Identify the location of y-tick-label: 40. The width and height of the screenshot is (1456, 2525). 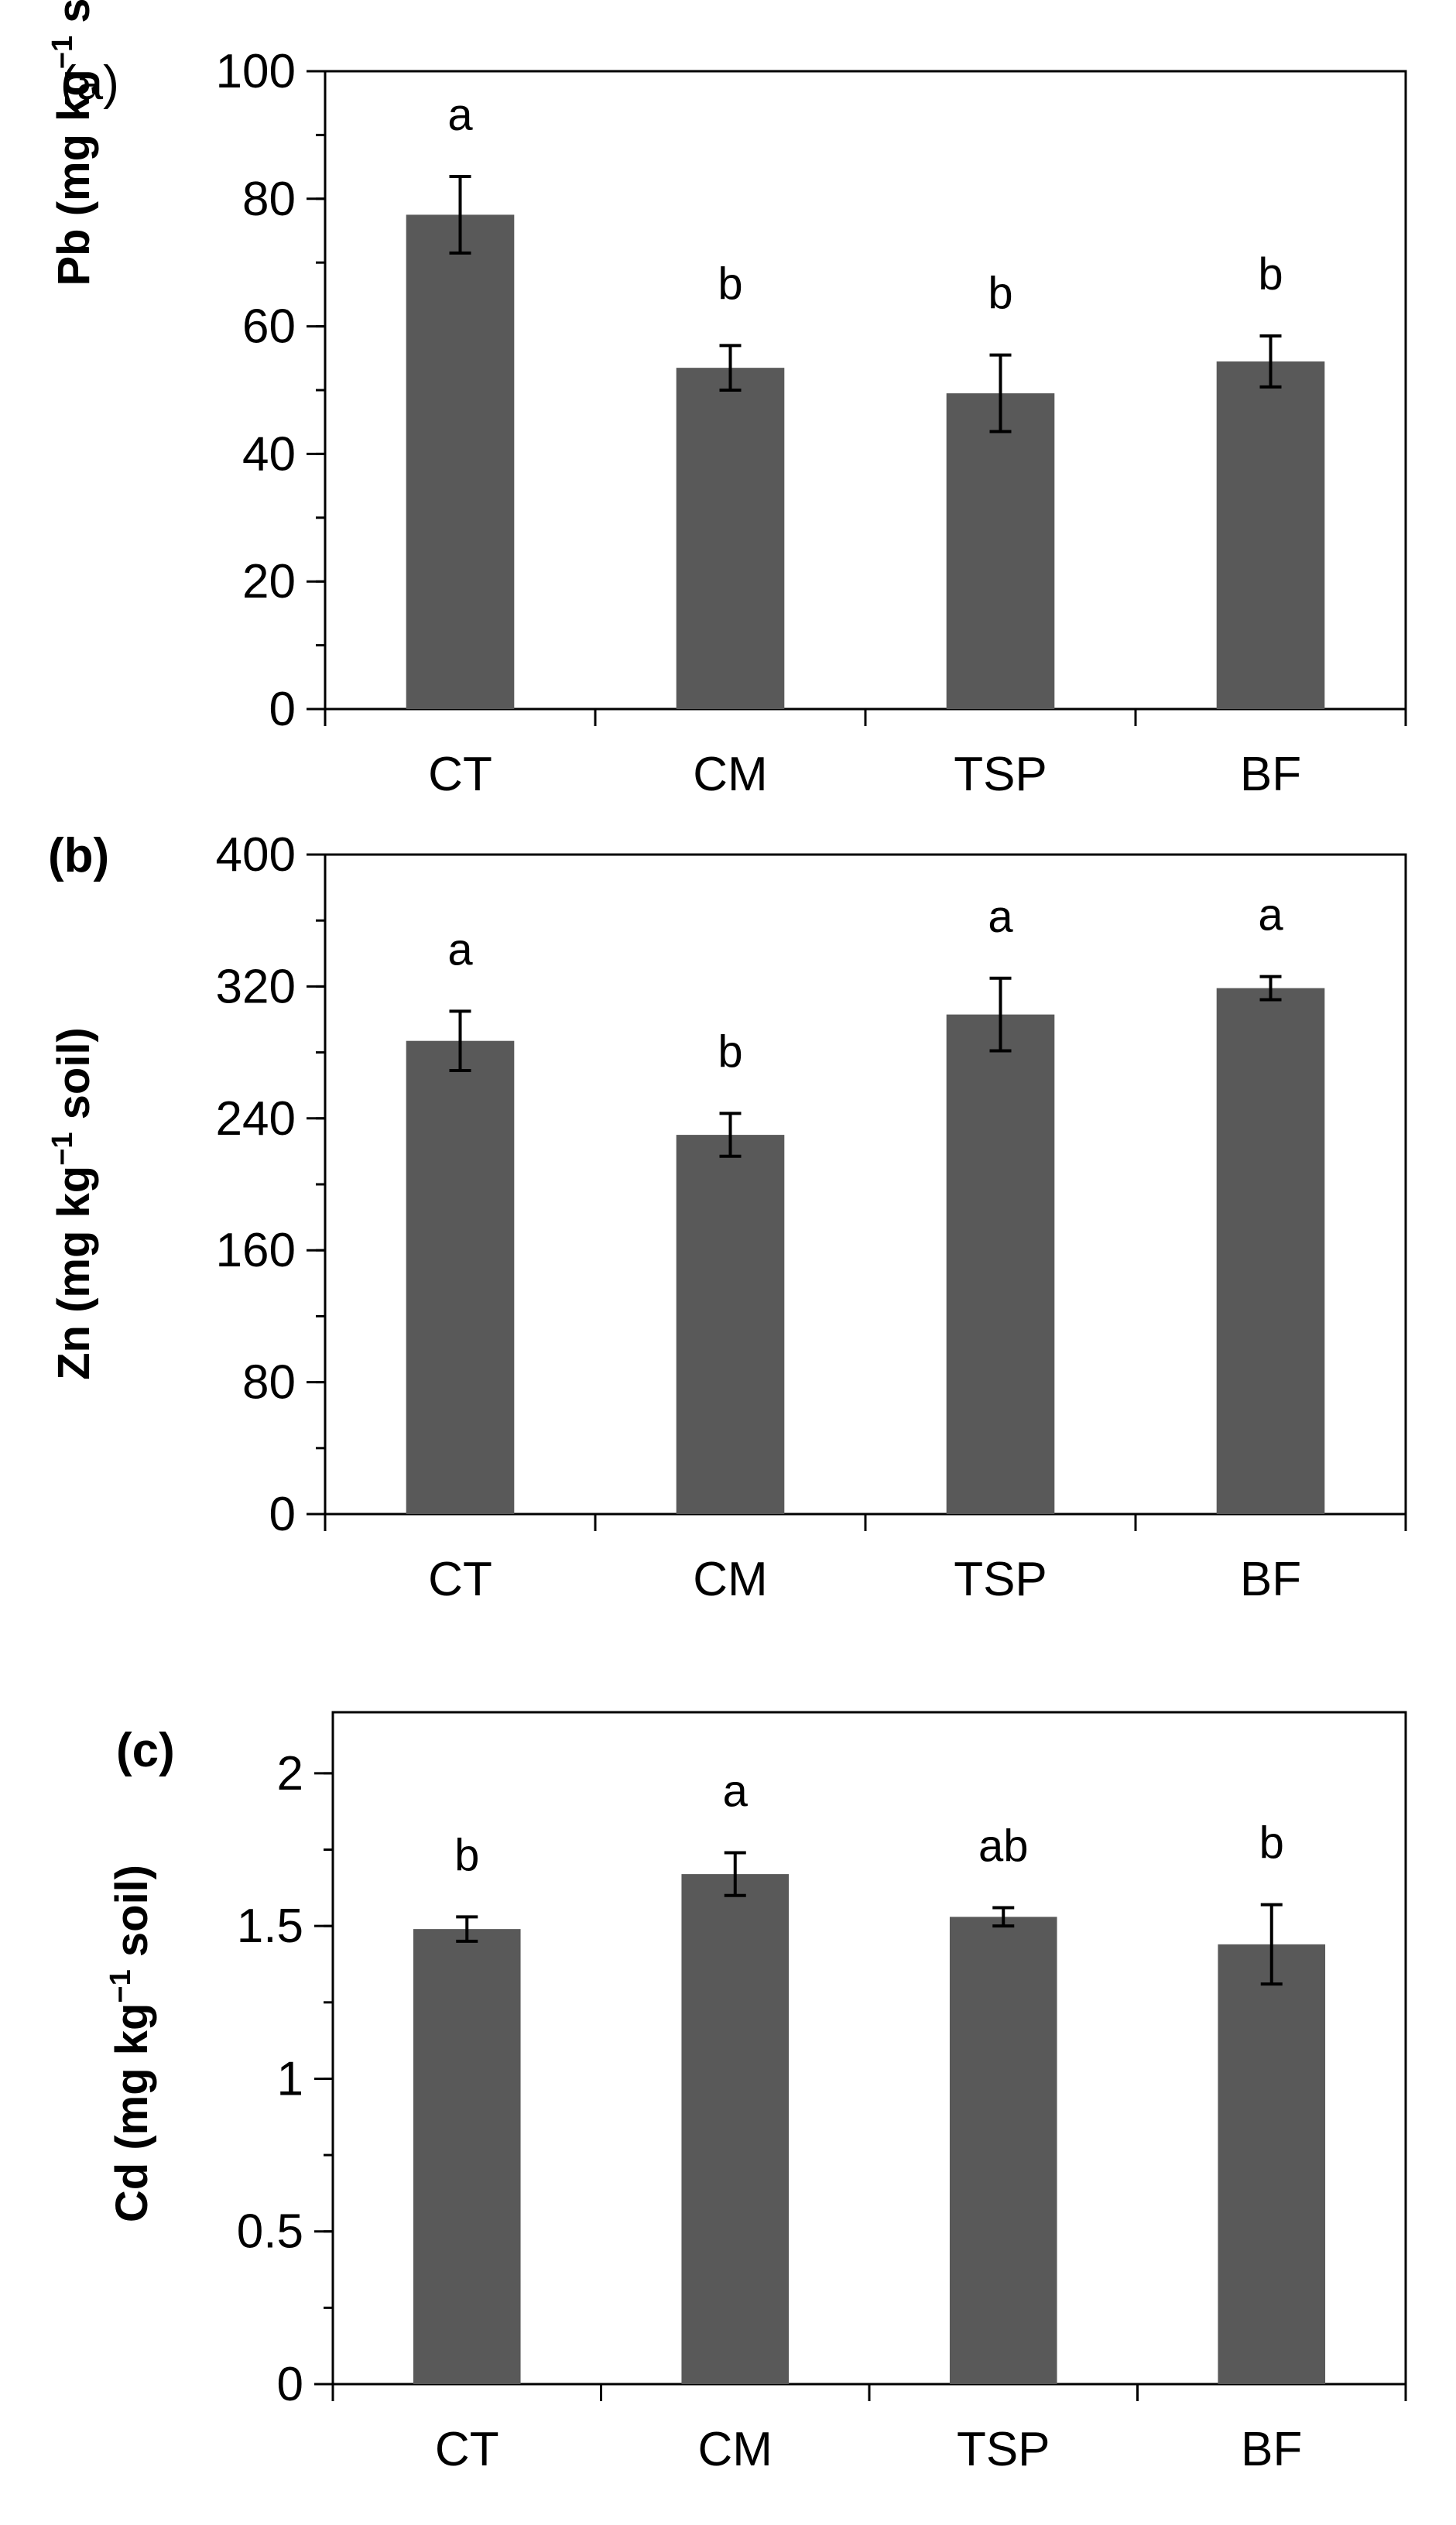
(269, 454).